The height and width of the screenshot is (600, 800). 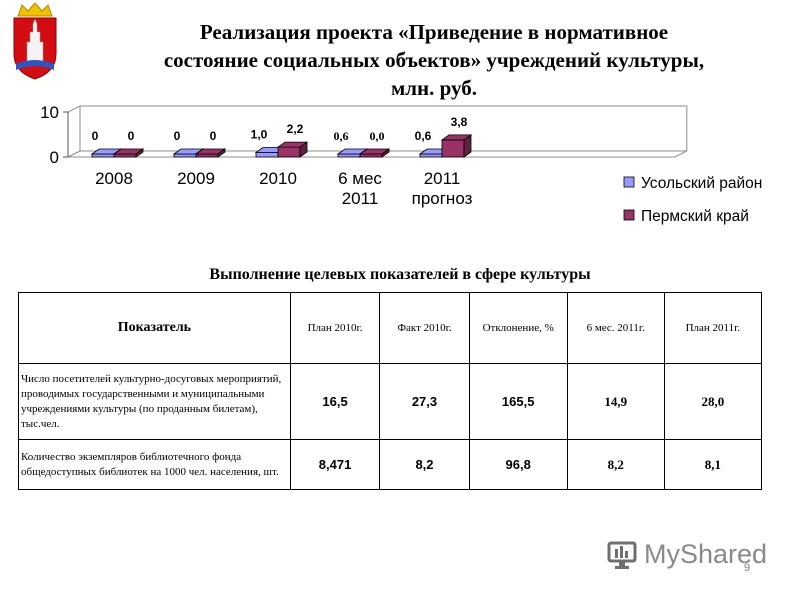 I want to click on x-tick-label: 2008, so click(x=114, y=178).